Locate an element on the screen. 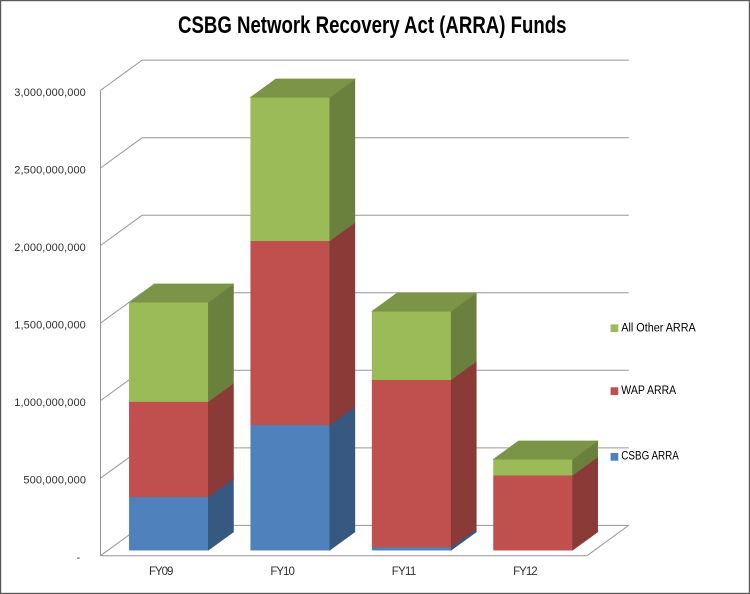 This screenshot has width=750, height=594. svg-text: 1,500,000,000 is located at coordinates (50, 326).